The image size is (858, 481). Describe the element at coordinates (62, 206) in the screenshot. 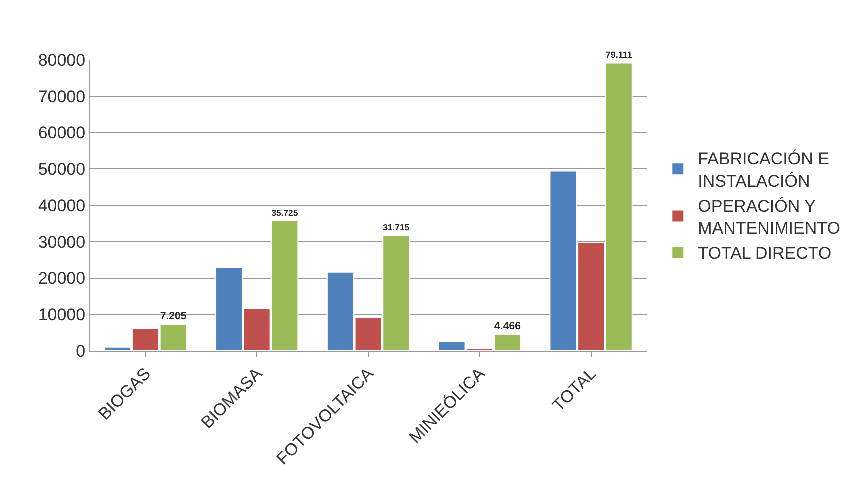

I see `y-tick-label: 40000` at that location.